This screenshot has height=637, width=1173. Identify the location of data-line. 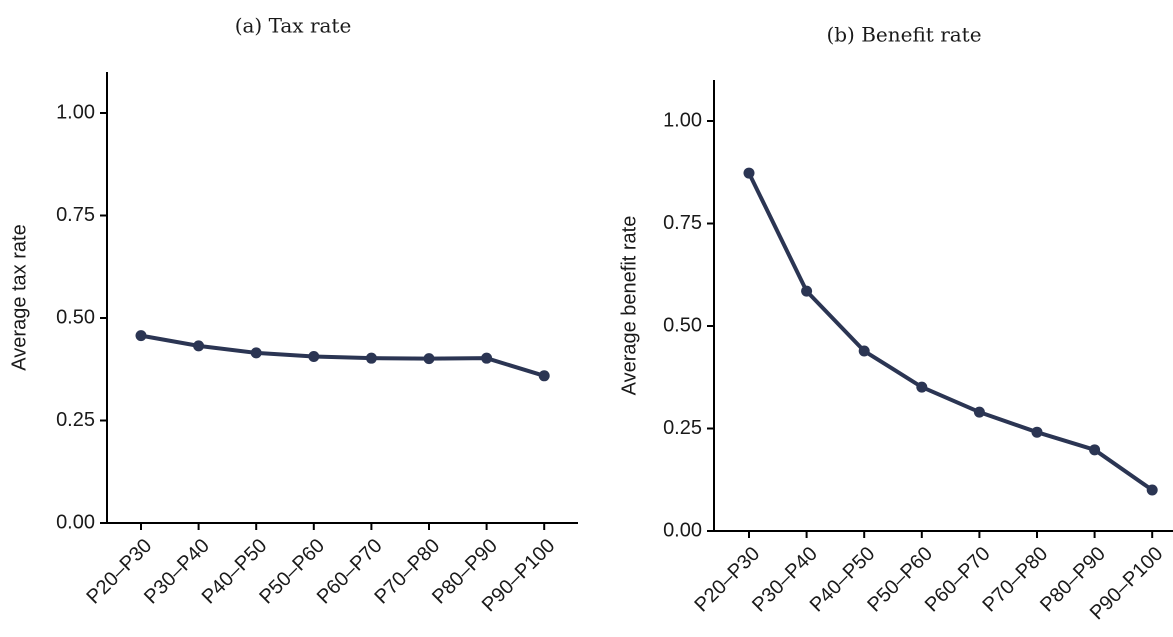
(342, 355).